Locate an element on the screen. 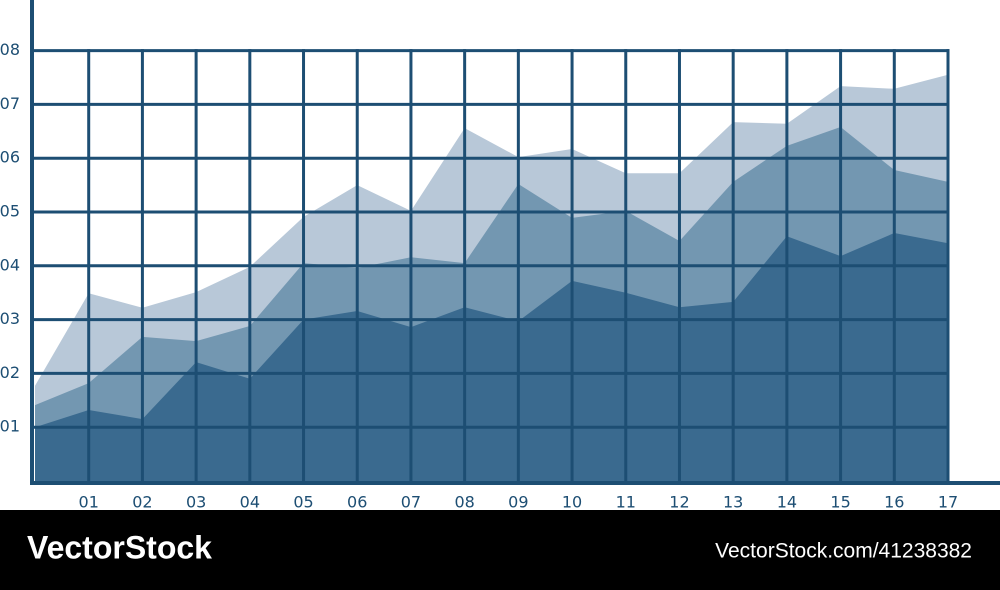 Image resolution: width=1000 pixels, height=590 pixels. y-tick-label: 06 is located at coordinates (10, 157).